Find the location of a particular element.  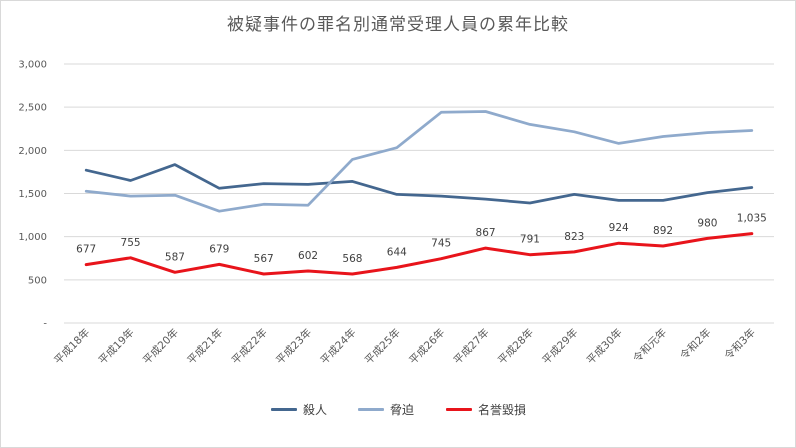

data-label: 679 is located at coordinates (219, 249).